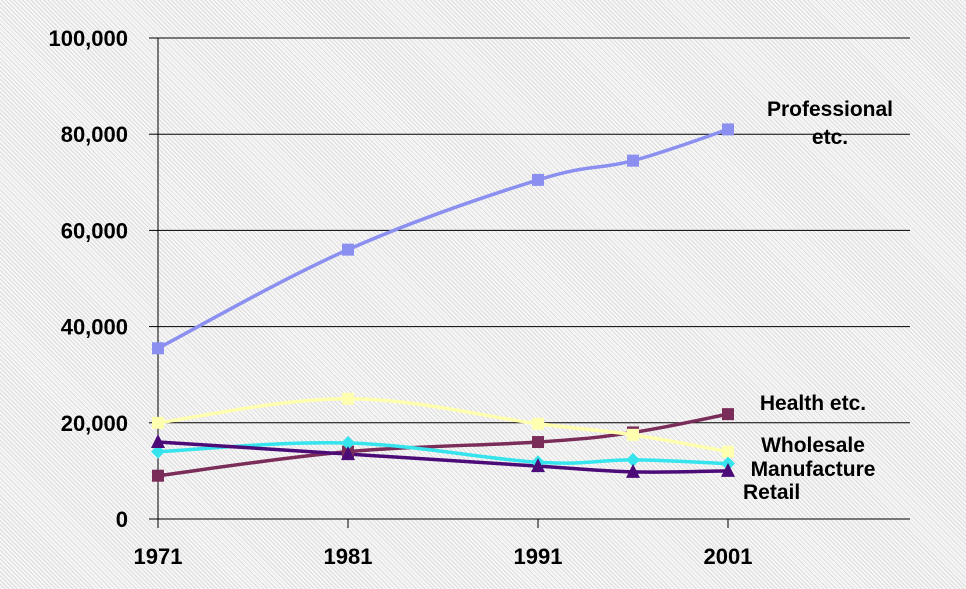 The image size is (966, 589). Describe the element at coordinates (728, 556) in the screenshot. I see `x-tick-label: 2001` at that location.